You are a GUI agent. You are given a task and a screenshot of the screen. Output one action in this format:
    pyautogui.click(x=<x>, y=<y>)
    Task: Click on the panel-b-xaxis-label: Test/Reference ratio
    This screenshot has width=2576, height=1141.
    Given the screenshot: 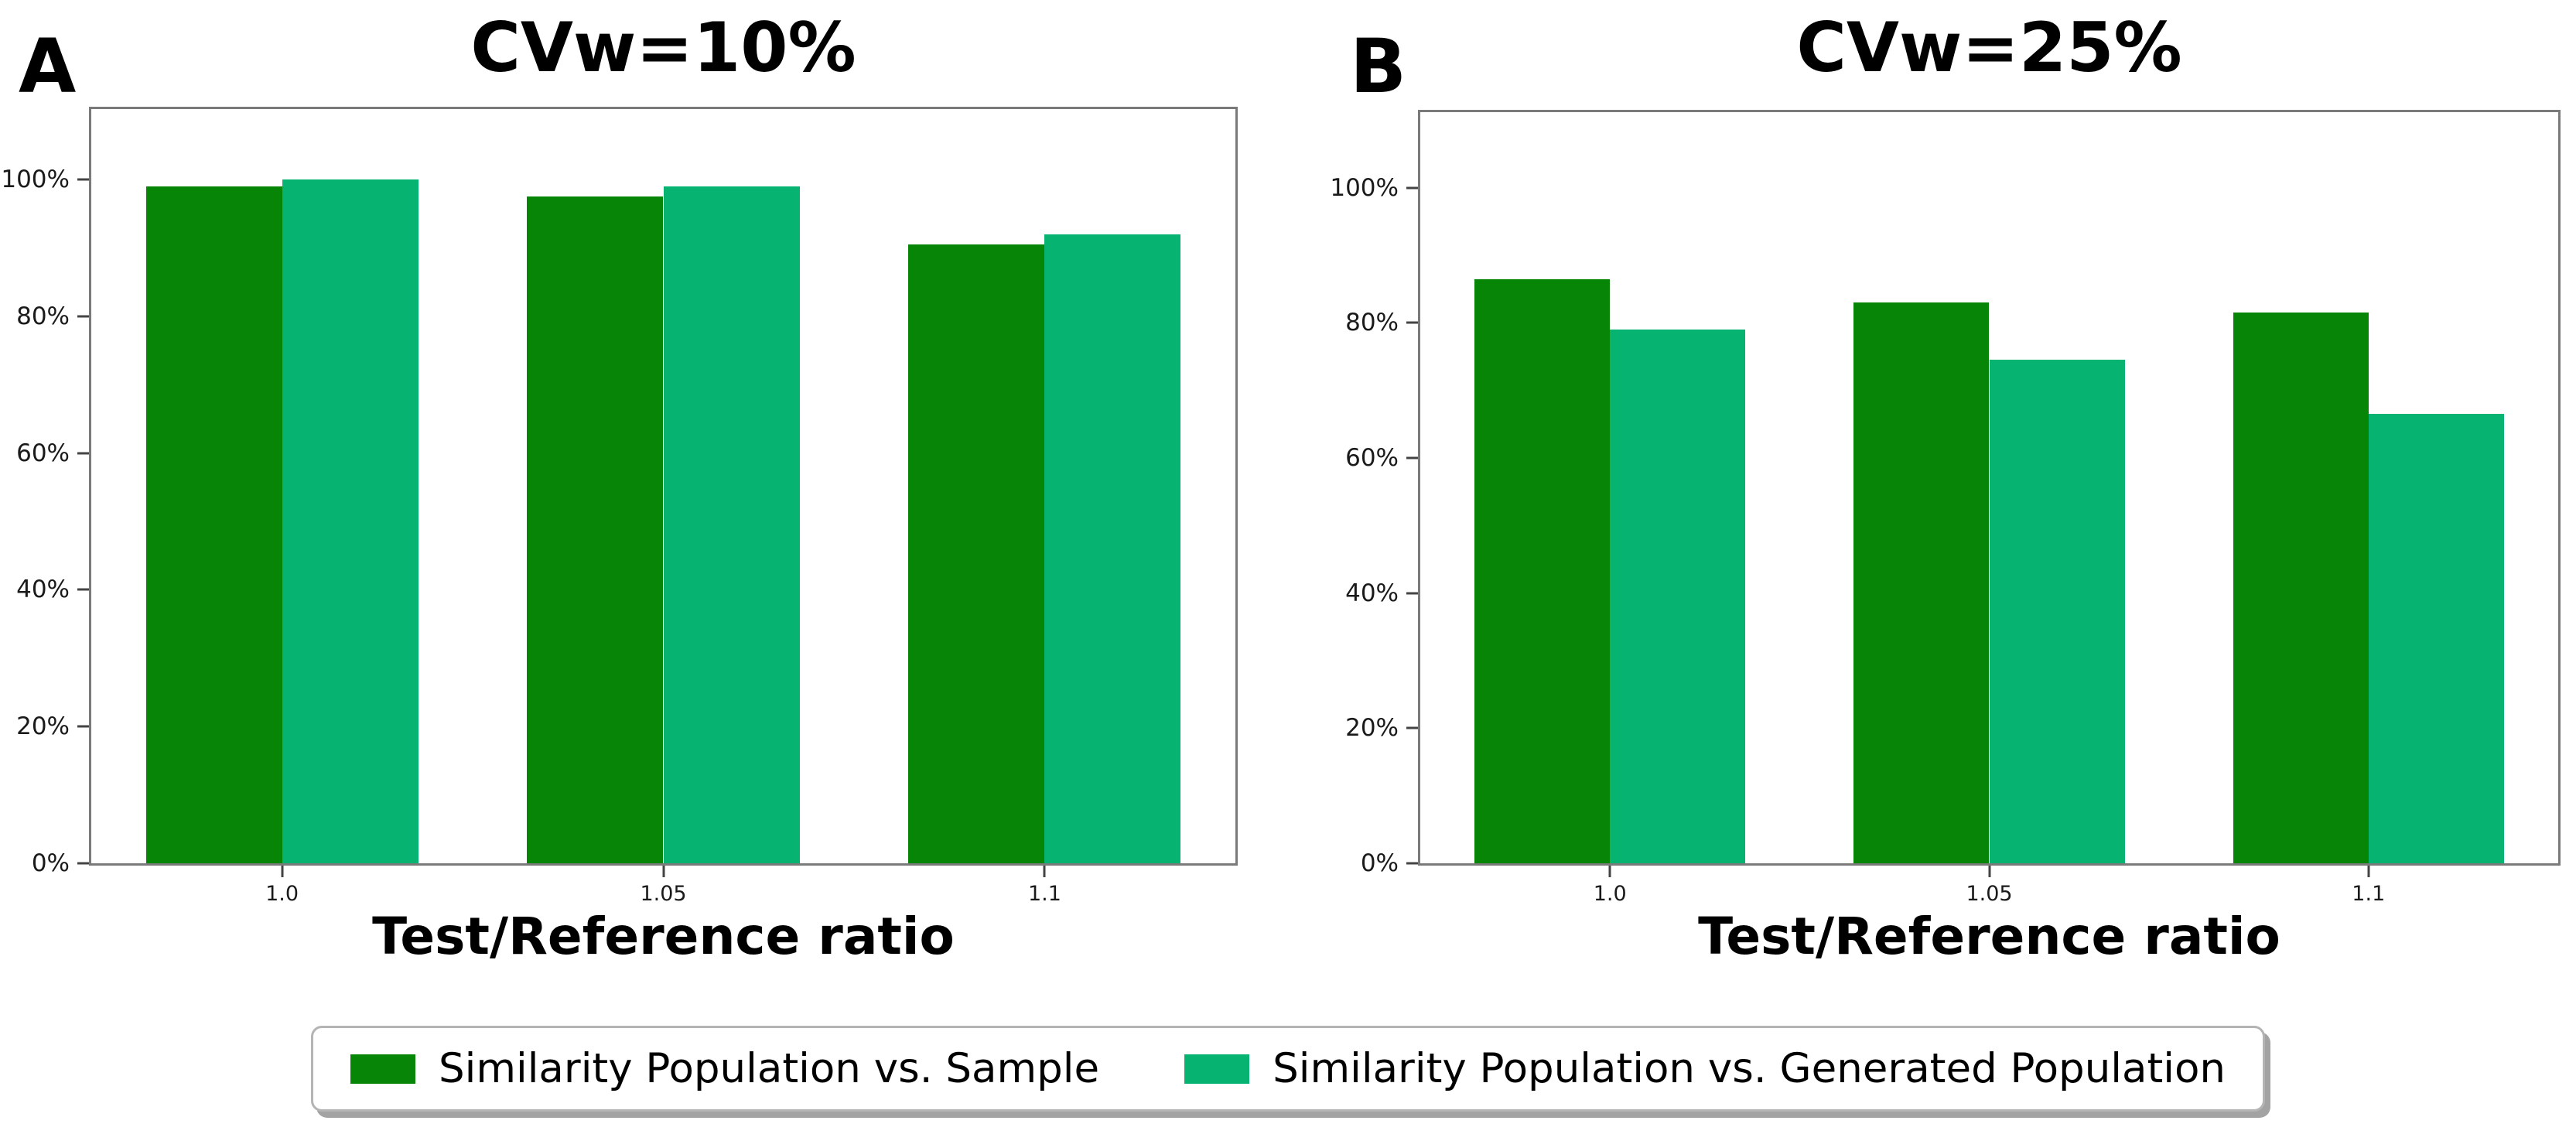 What is the action you would take?
    pyautogui.click(x=1989, y=936)
    